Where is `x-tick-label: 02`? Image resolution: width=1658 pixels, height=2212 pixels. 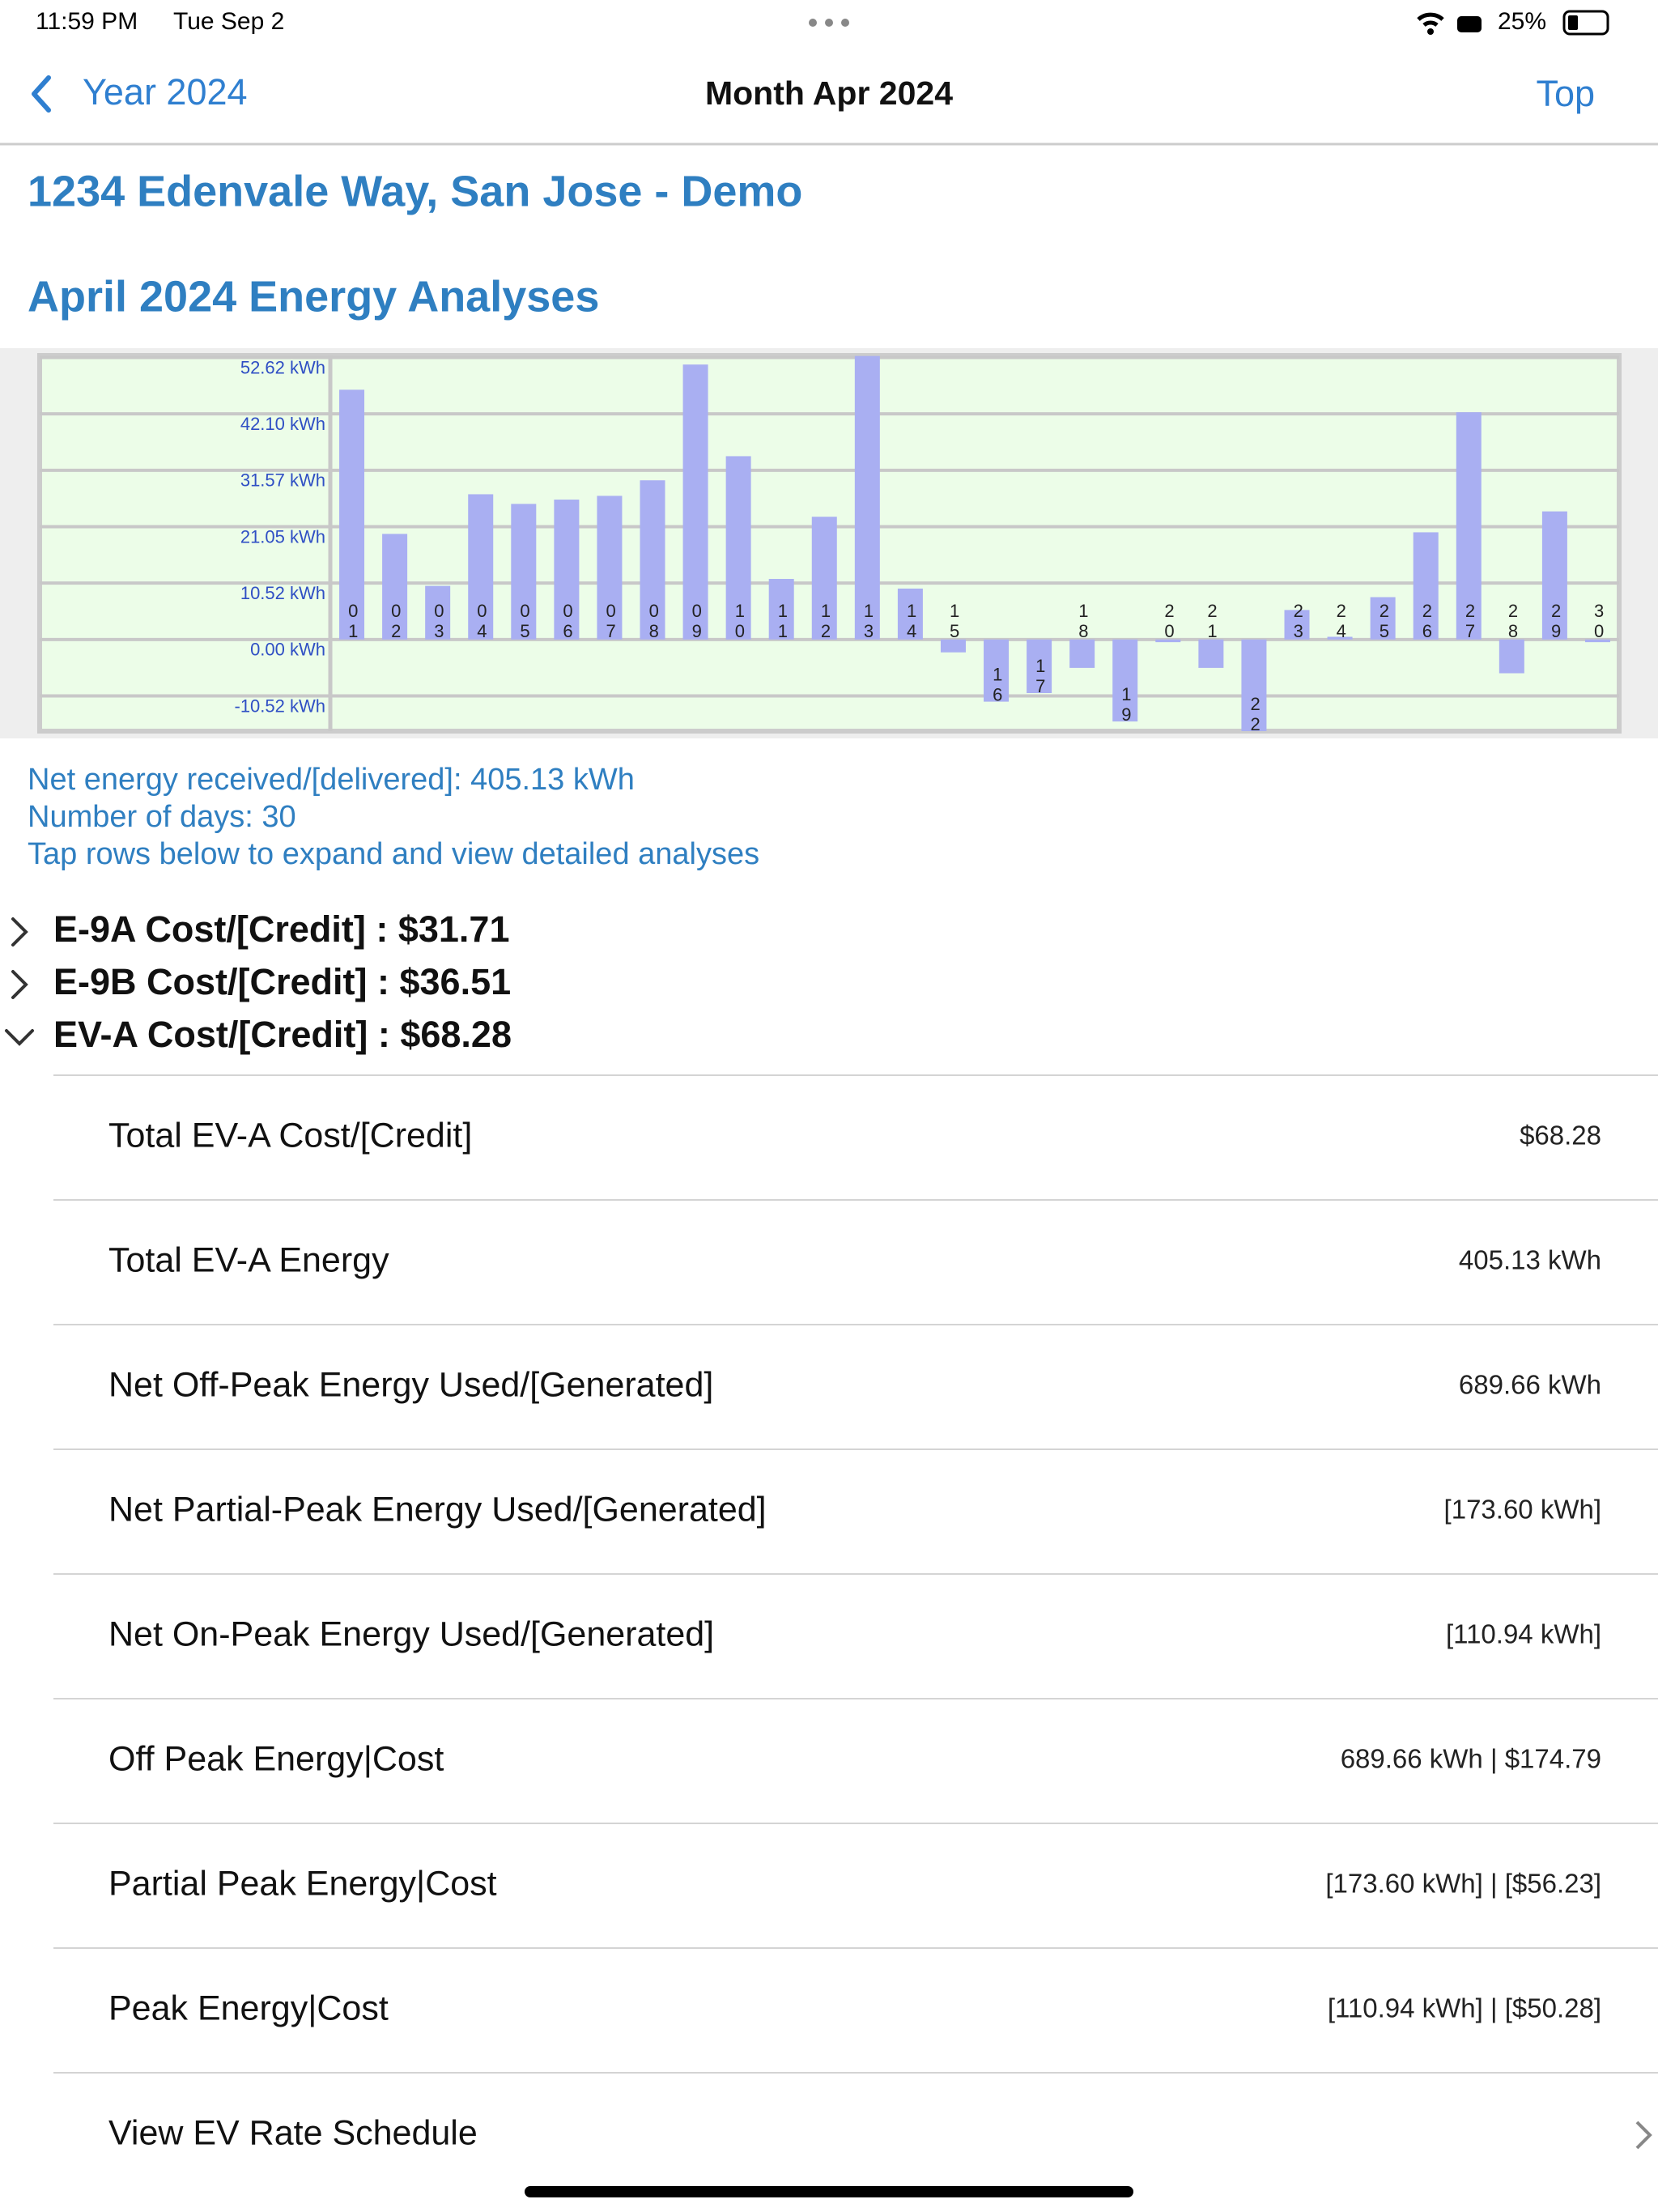 x-tick-label: 02 is located at coordinates (396, 621).